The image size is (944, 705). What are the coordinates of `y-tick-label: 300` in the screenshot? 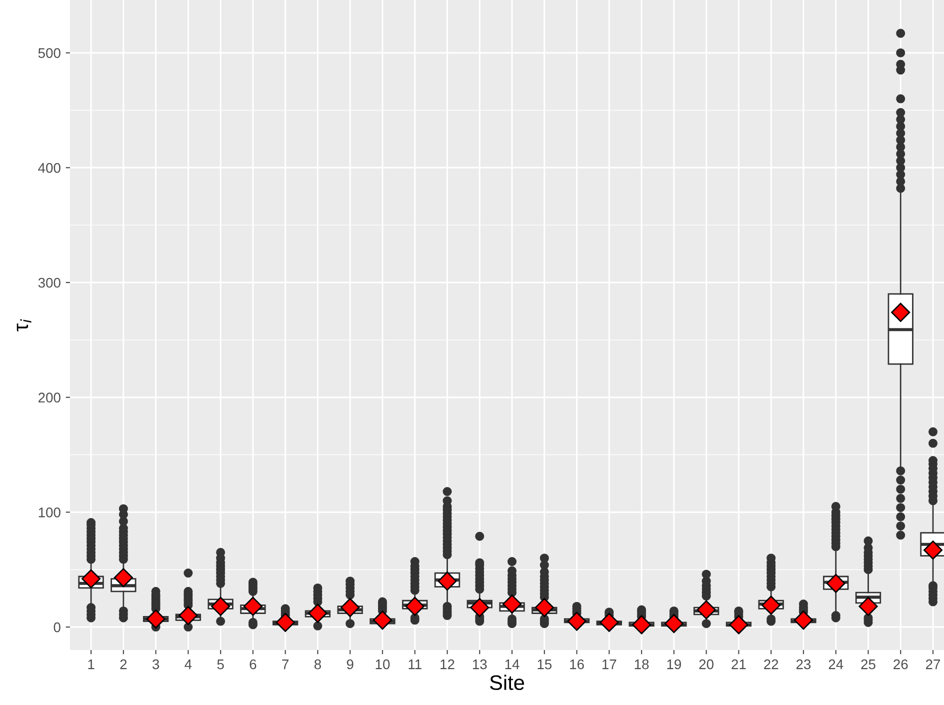 It's located at (49, 283).